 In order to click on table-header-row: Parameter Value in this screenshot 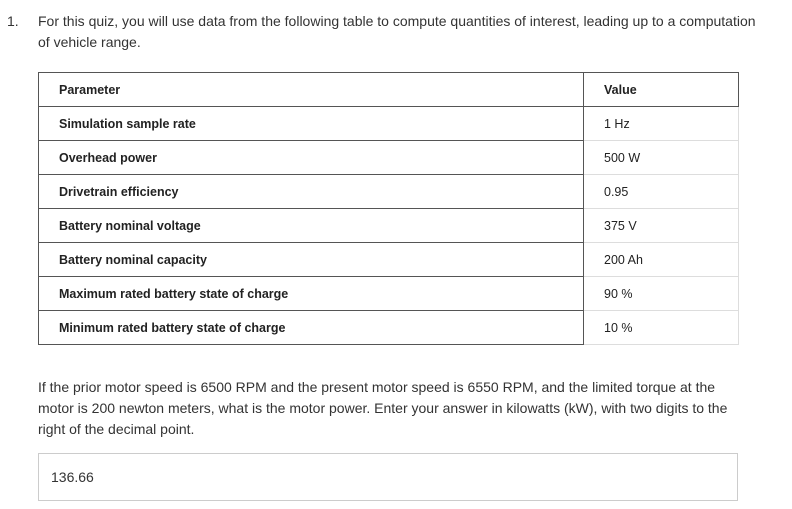, I will do `click(388, 89)`.